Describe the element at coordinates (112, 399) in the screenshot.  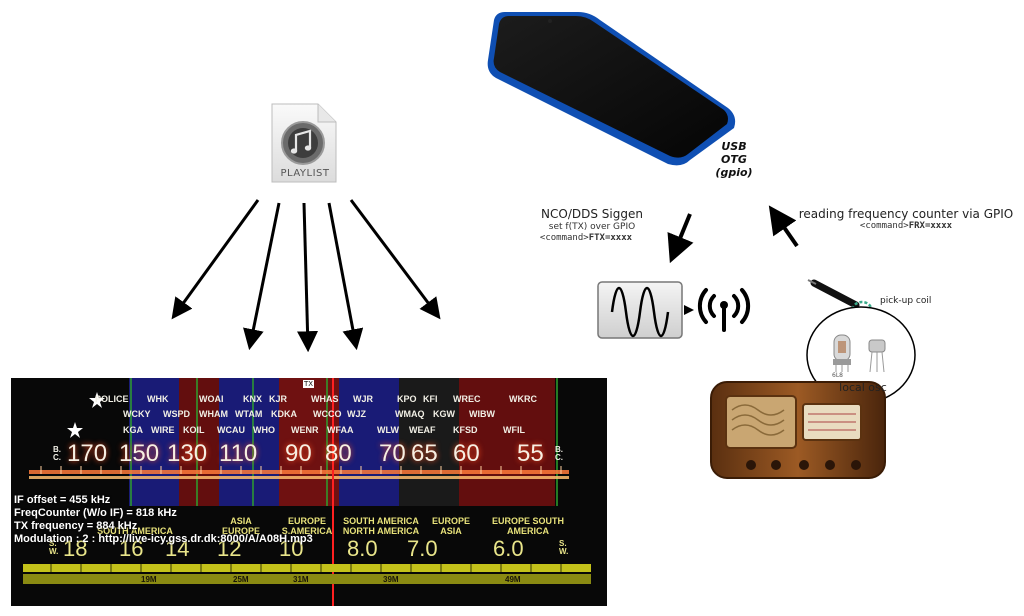
I see `station-label: POLICE` at that location.